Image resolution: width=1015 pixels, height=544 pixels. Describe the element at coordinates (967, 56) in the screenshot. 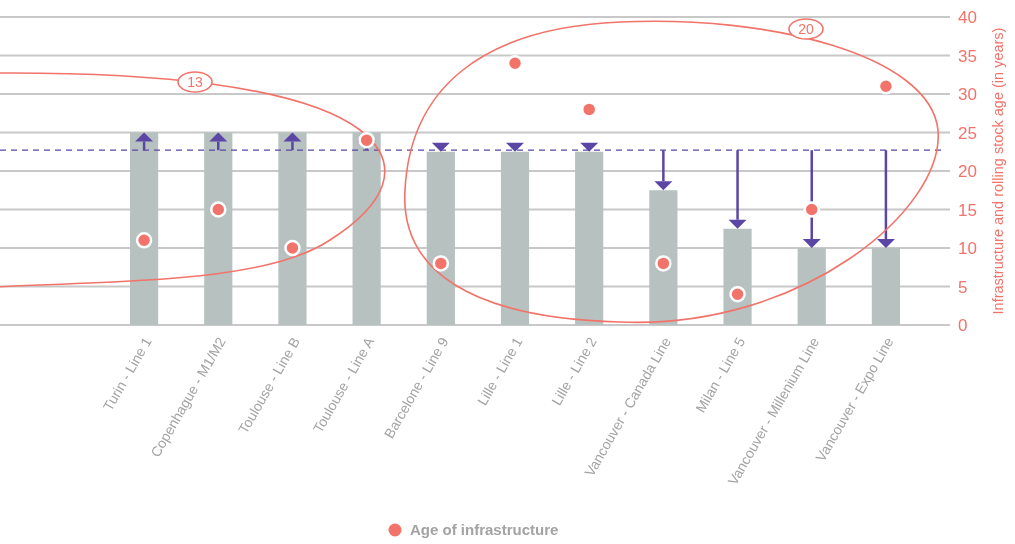

I see `y-tick-label: 35` at that location.